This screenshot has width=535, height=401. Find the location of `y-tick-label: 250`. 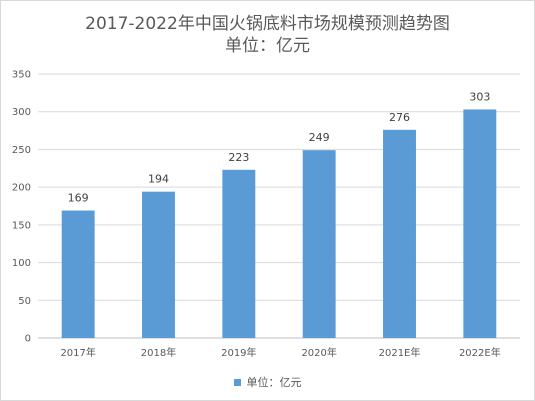

y-tick-label: 250 is located at coordinates (21, 150).